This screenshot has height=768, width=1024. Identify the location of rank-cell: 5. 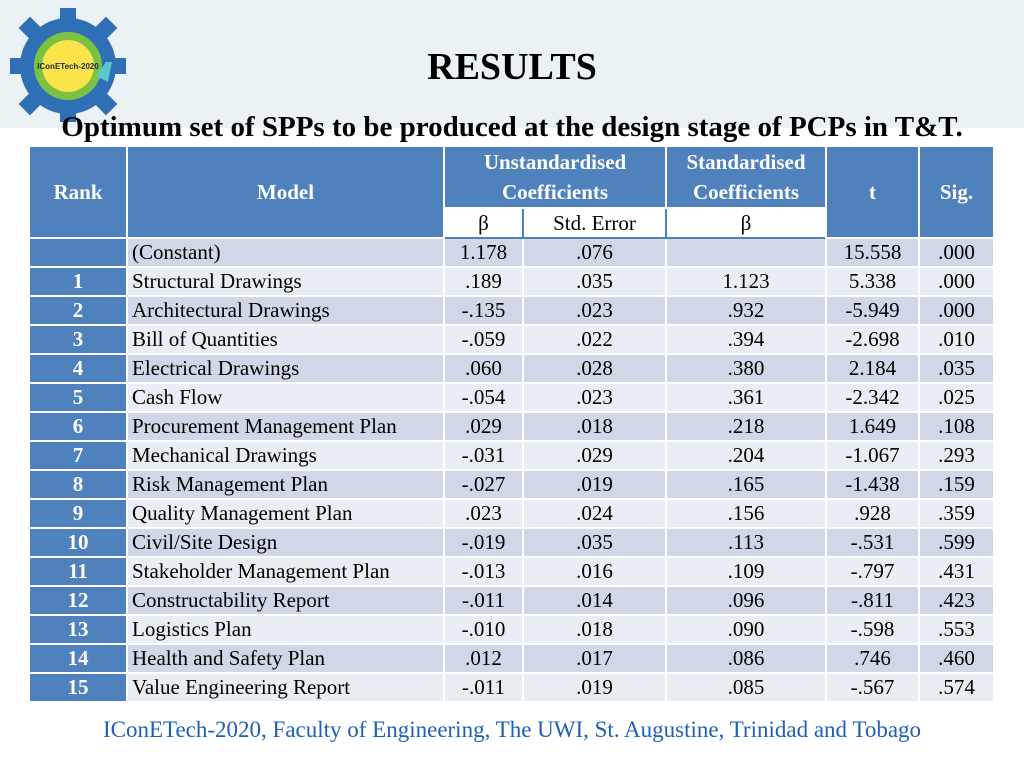
(78, 397).